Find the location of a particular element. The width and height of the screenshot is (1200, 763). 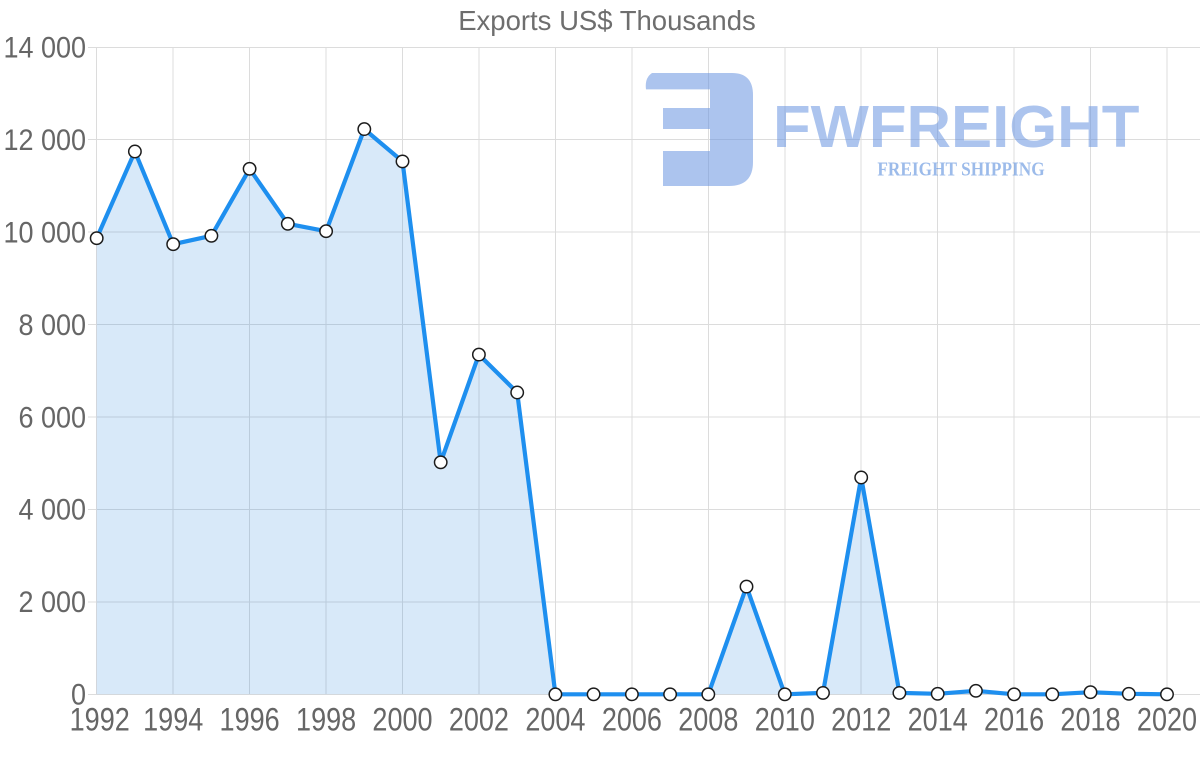

svg-text: 2000 is located at coordinates (402, 720).